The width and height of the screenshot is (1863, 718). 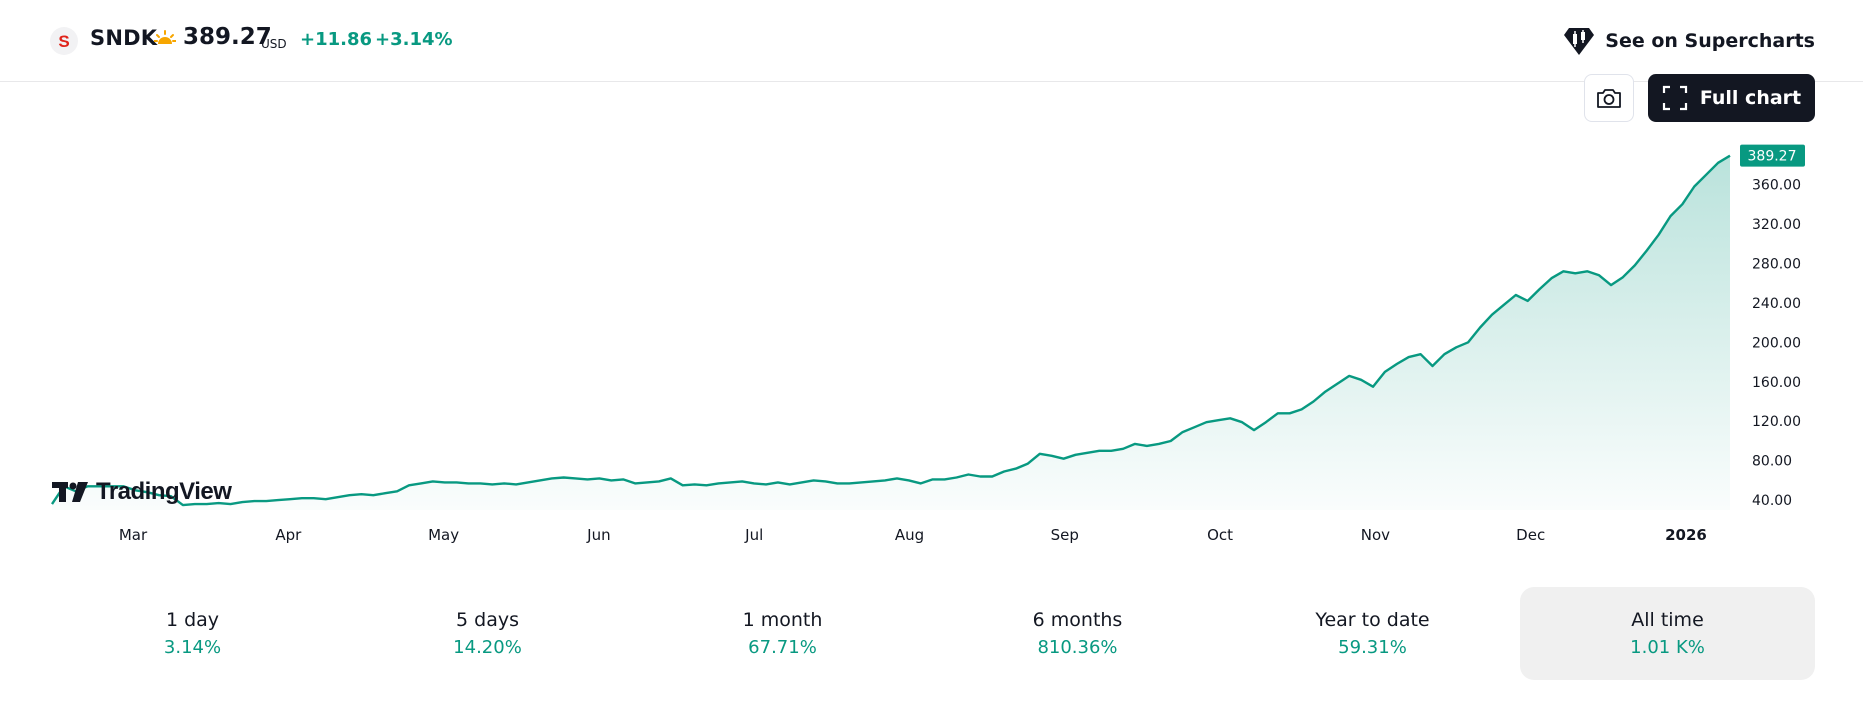 I want to click on last-price-tag: 389.27, so click(x=1772, y=155).